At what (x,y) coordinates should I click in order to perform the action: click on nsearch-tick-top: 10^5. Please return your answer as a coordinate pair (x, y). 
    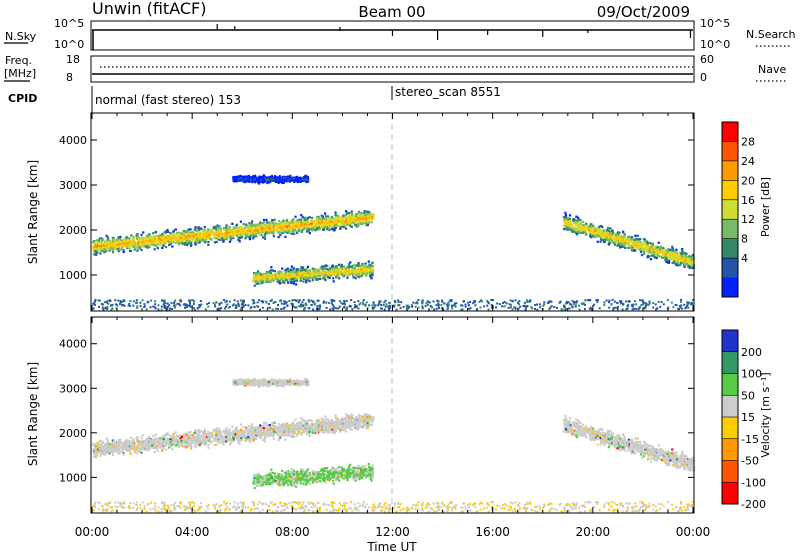
    Looking at the image, I should click on (715, 23).